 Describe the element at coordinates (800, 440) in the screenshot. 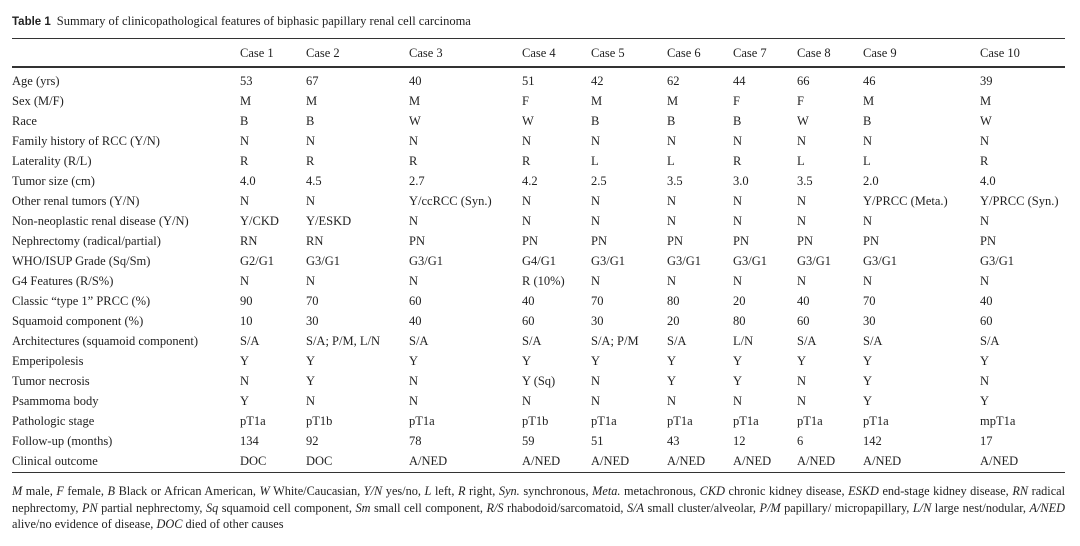

I see `cell-case-8: 6` at that location.